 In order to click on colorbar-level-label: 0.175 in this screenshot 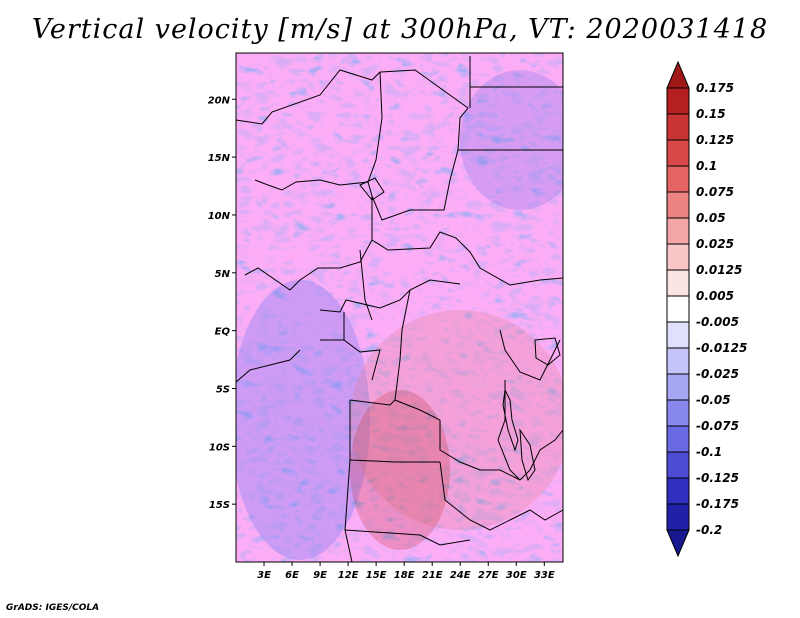, I will do `click(715, 88)`.